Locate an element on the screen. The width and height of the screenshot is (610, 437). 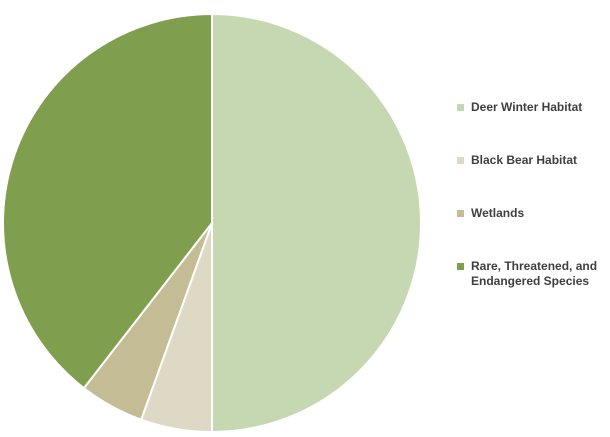
legend-label-wetlands: Wetlands is located at coordinates (498, 213).